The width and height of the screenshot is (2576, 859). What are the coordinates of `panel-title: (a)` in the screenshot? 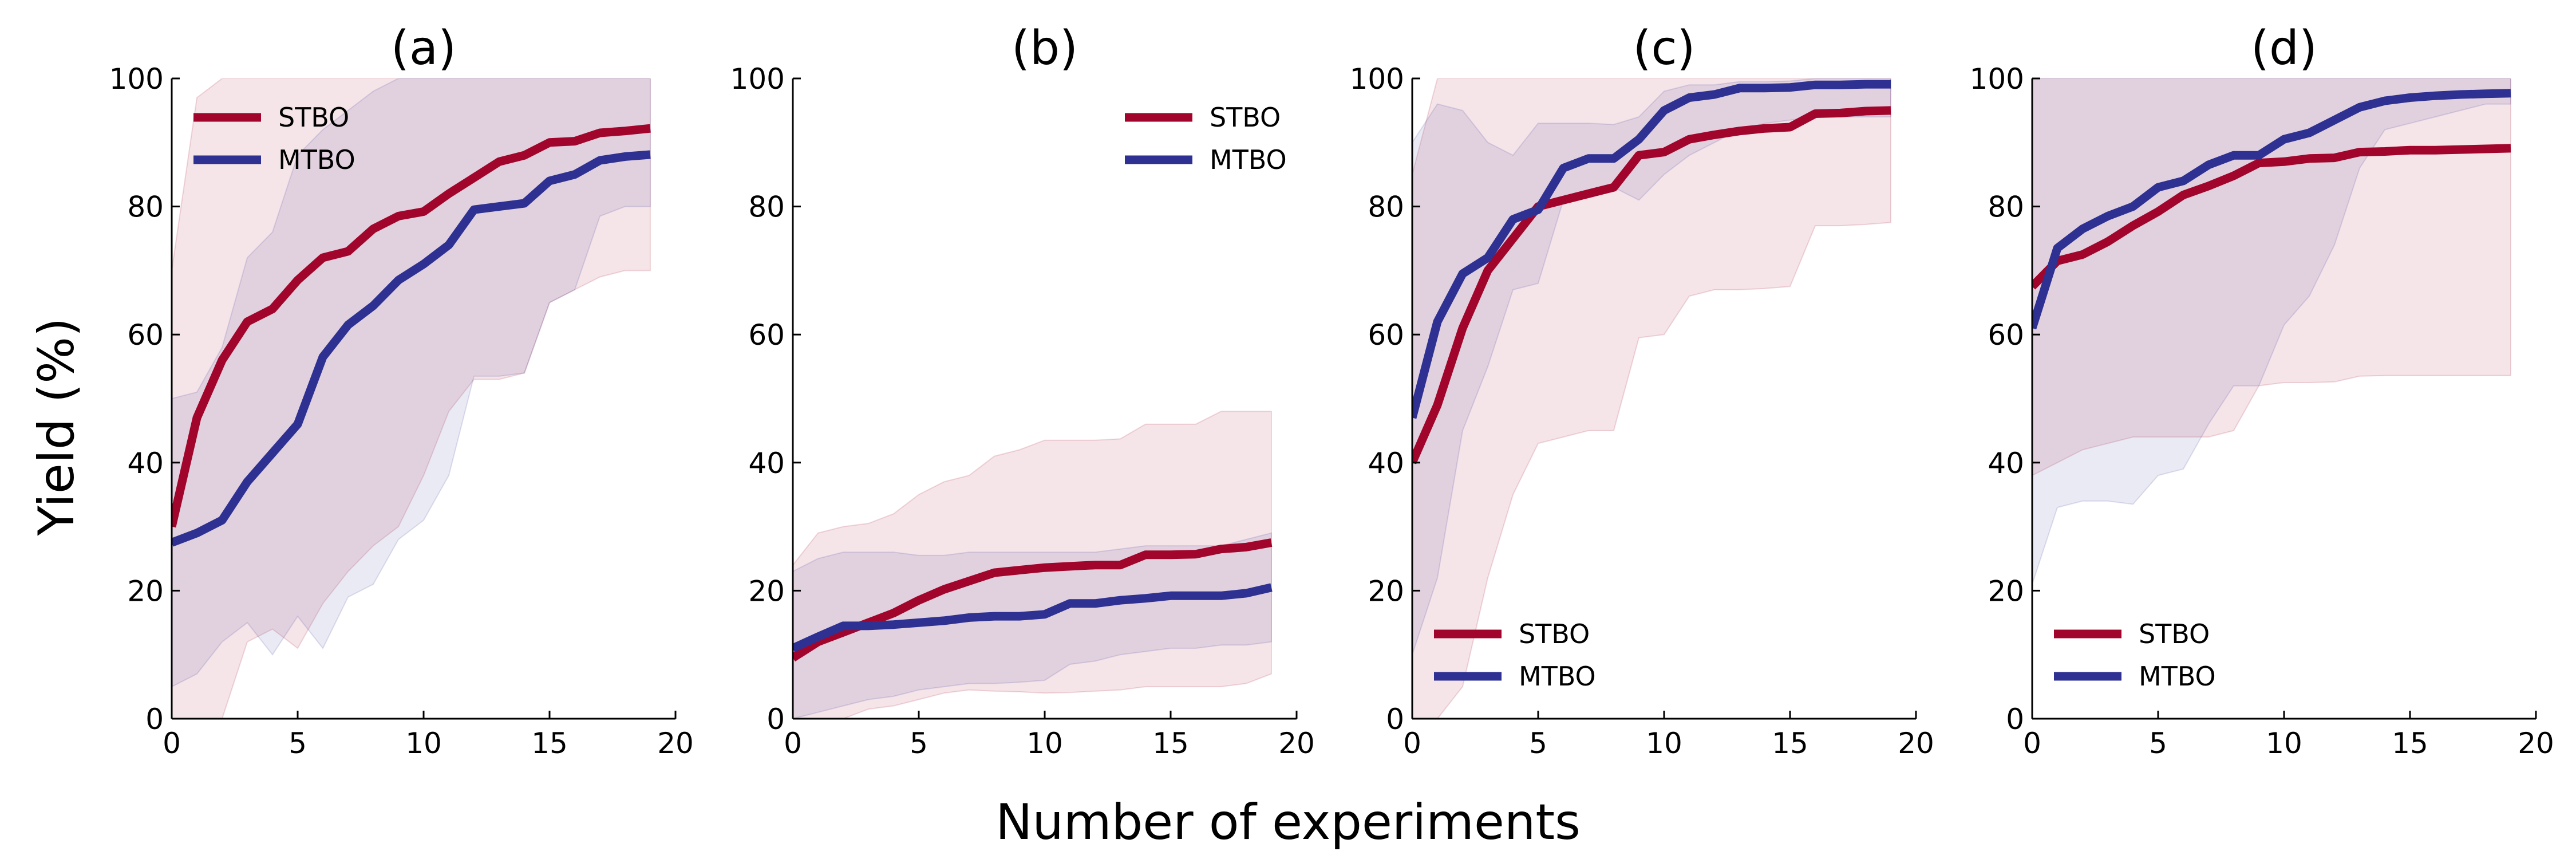 It's located at (423, 48).